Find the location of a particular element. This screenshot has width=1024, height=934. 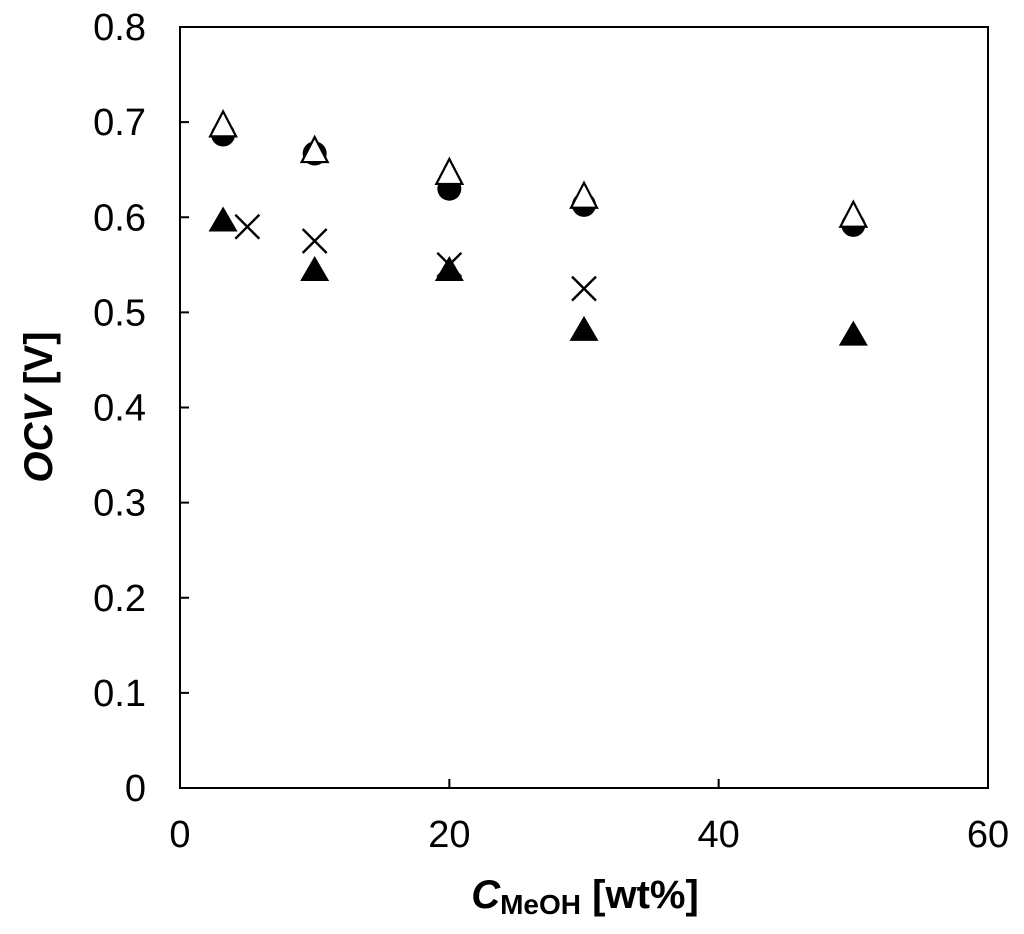

x-axis-title-subscript: MeOH is located at coordinates (540, 904).